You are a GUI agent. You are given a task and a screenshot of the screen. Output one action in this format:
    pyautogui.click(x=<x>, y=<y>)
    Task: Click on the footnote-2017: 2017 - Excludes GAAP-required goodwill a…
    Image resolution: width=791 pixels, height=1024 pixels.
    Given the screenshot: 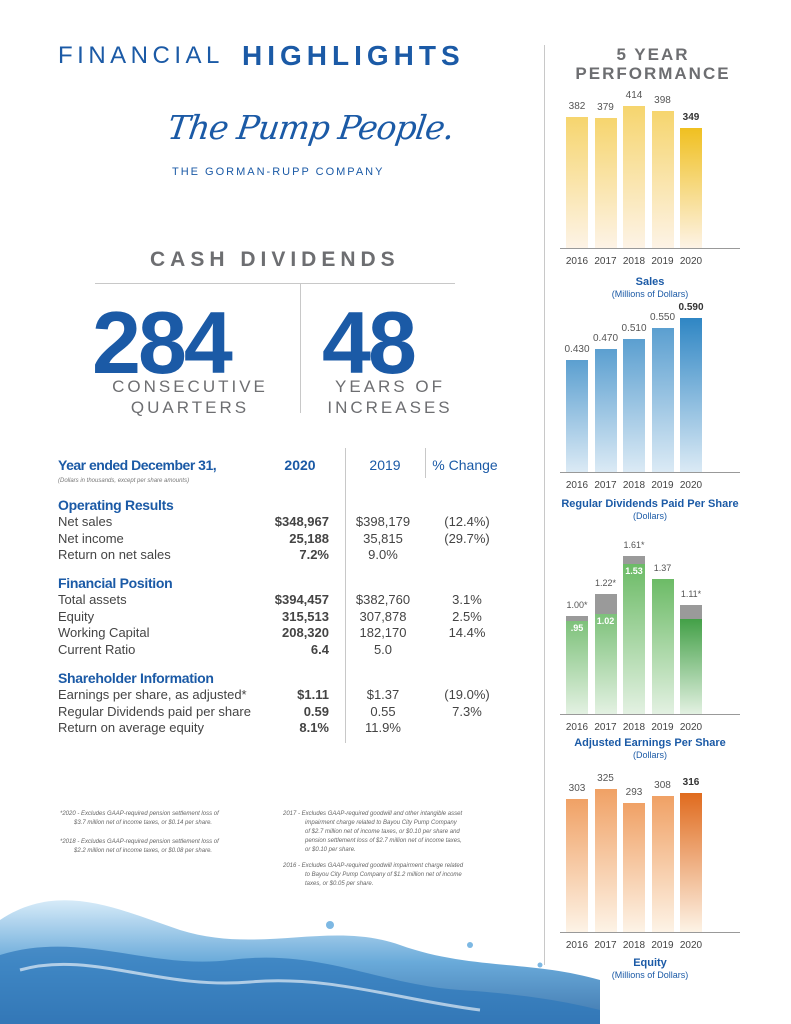 What is the action you would take?
    pyautogui.click(x=373, y=832)
    